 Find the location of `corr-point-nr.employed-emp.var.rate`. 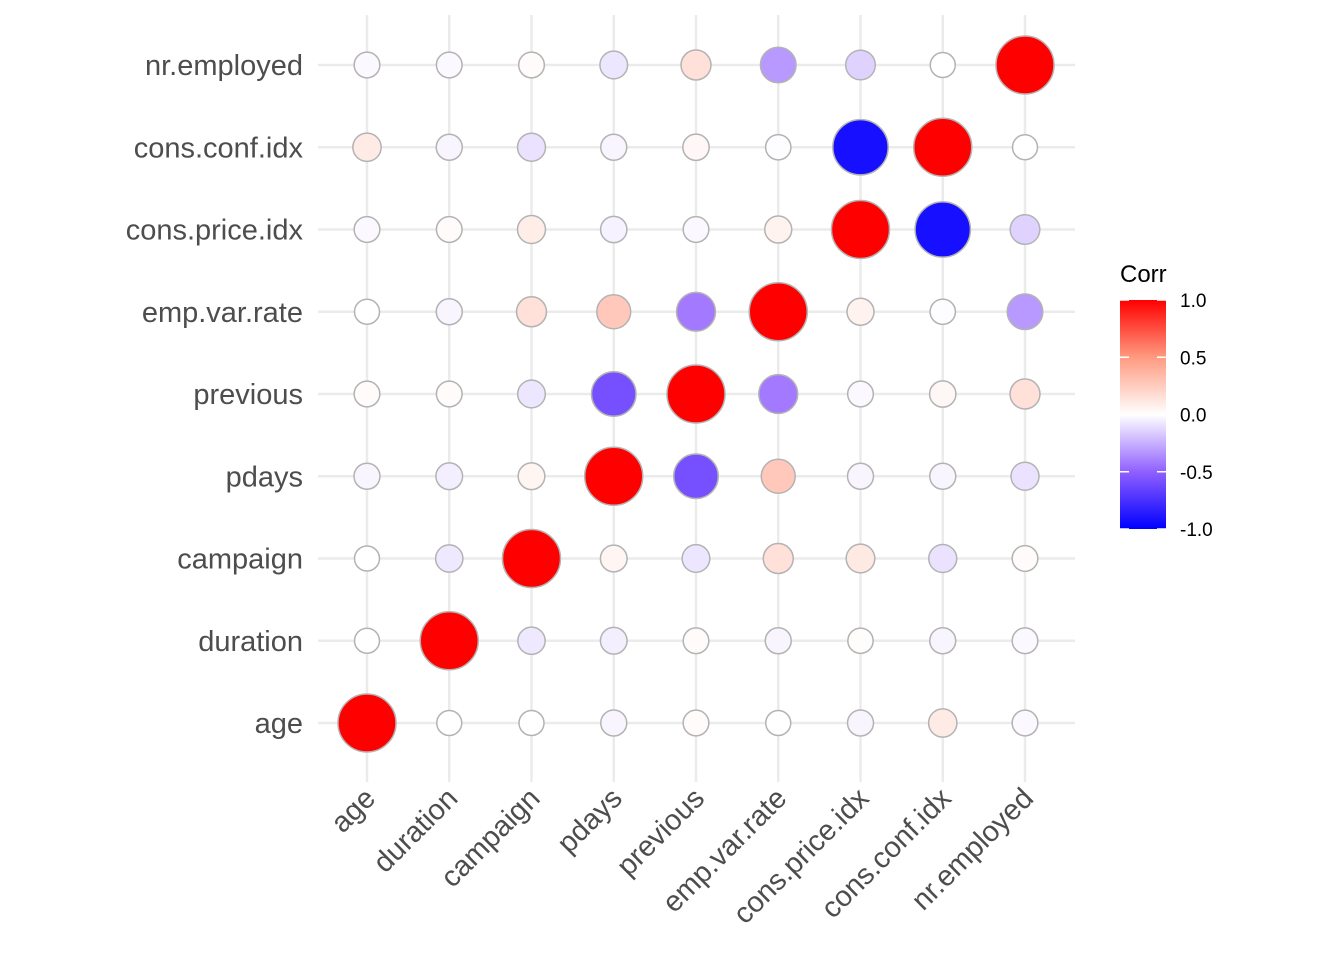

corr-point-nr.employed-emp.var.rate is located at coordinates (778, 65).